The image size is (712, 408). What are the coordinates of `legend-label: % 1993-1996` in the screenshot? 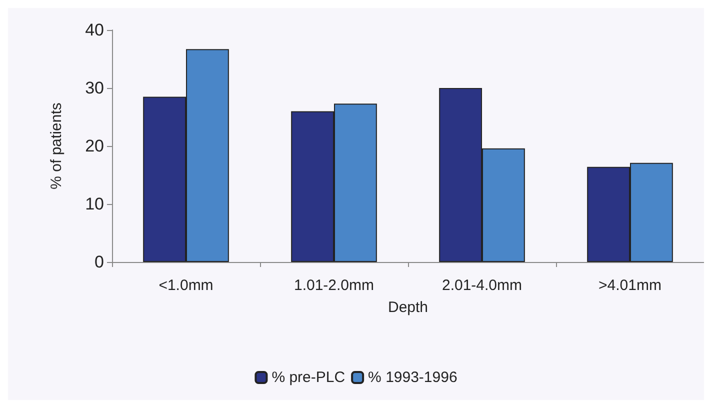 It's located at (413, 377).